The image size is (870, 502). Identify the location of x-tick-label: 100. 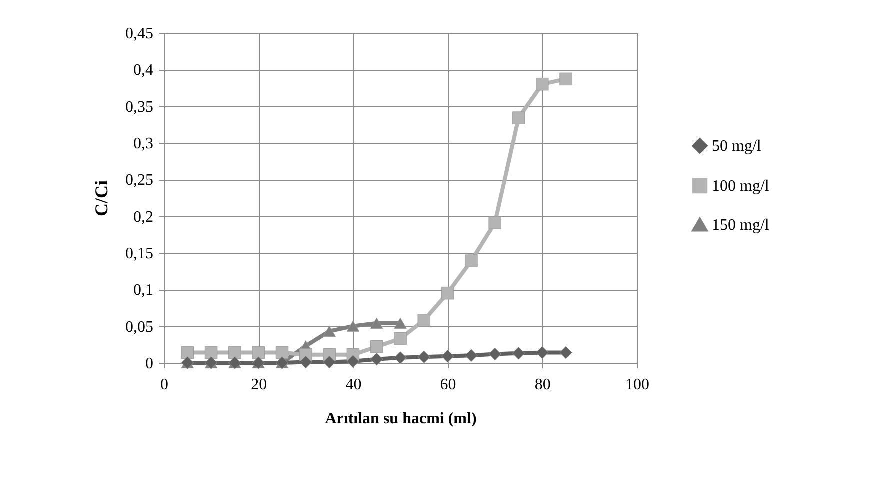
(638, 385).